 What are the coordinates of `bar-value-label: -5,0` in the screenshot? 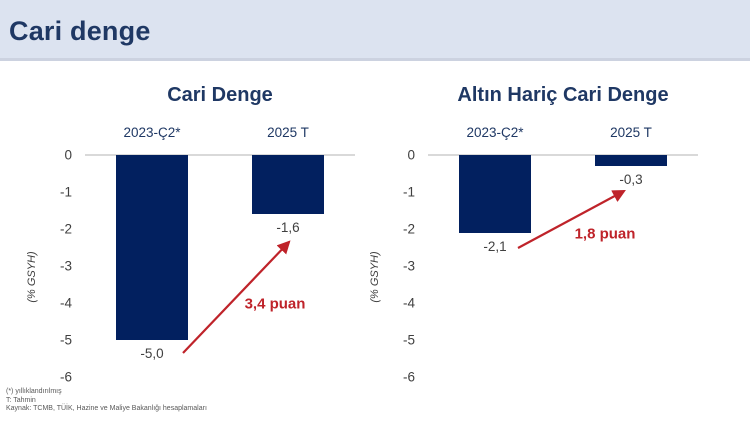 It's located at (152, 353).